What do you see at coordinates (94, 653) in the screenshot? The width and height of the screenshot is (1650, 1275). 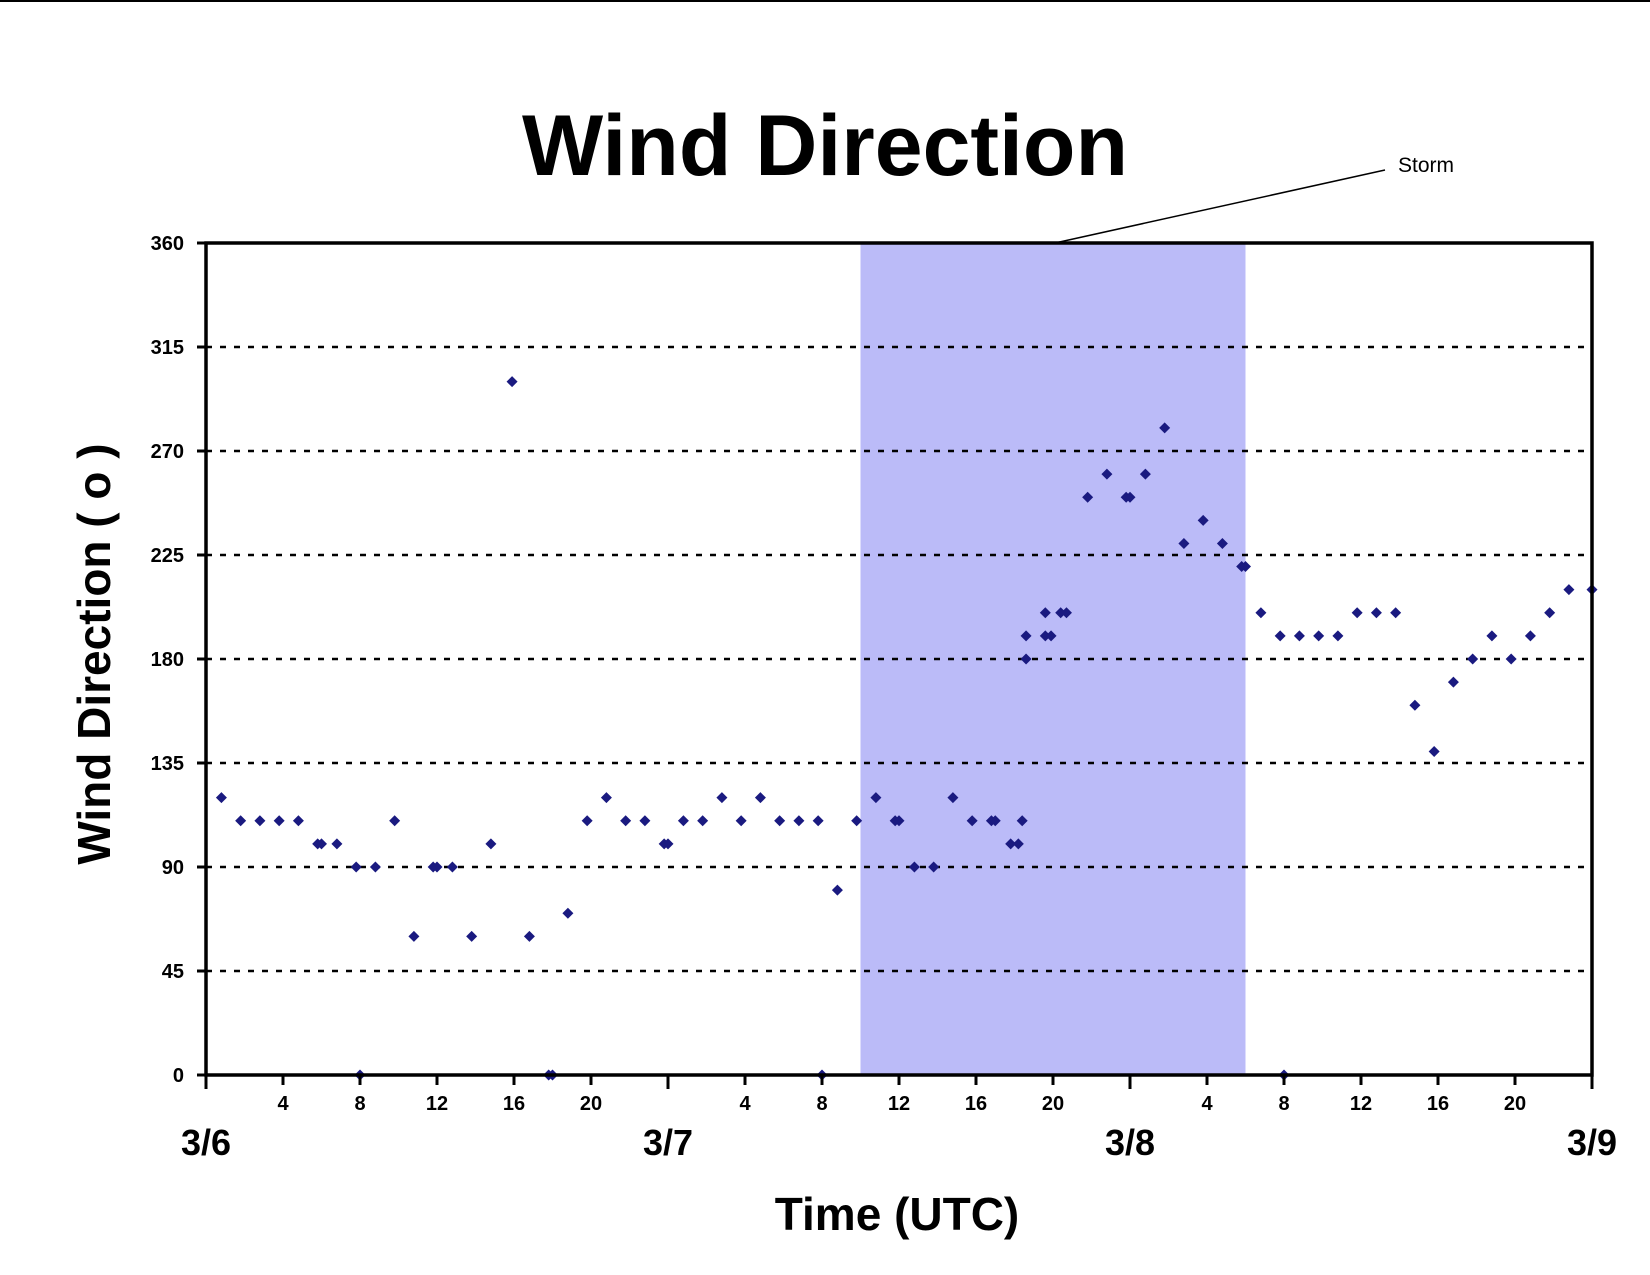 I see `y-axis-label: Wind Direction ( o )` at bounding box center [94, 653].